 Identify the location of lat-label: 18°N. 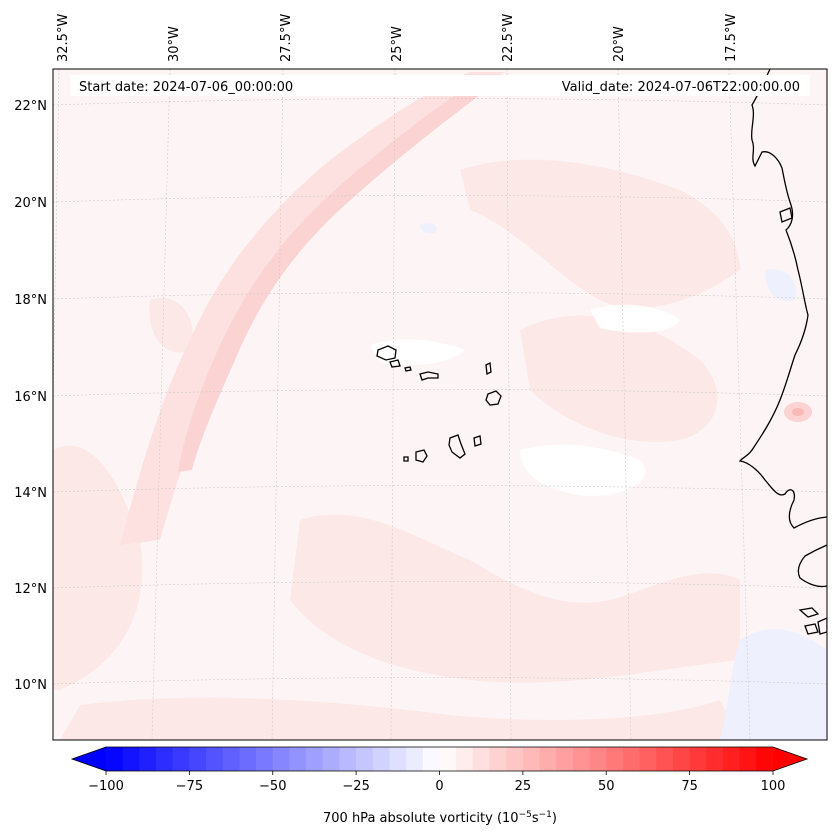
(30, 300).